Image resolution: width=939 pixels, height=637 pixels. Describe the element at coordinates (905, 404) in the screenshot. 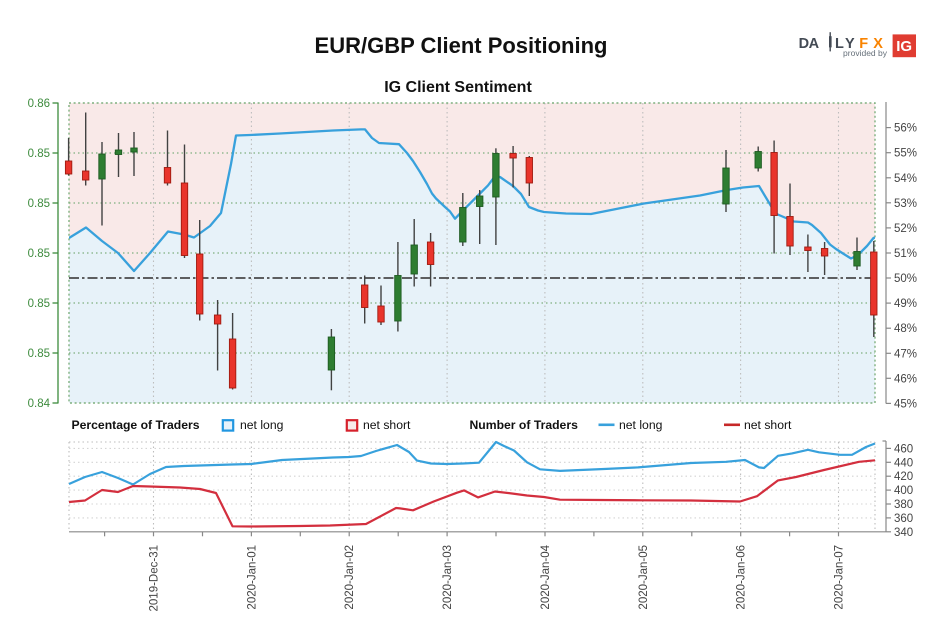

I see `svg-text: 45%` at that location.